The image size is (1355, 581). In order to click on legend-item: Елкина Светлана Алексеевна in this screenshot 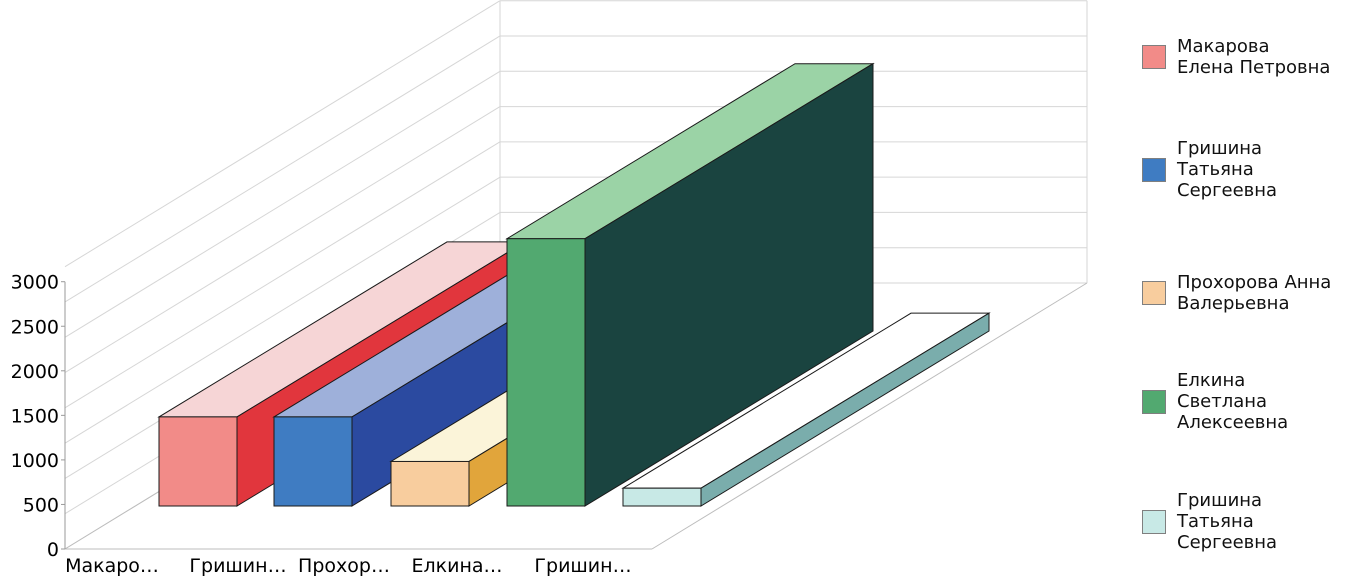, I will do `click(1214, 401)`.